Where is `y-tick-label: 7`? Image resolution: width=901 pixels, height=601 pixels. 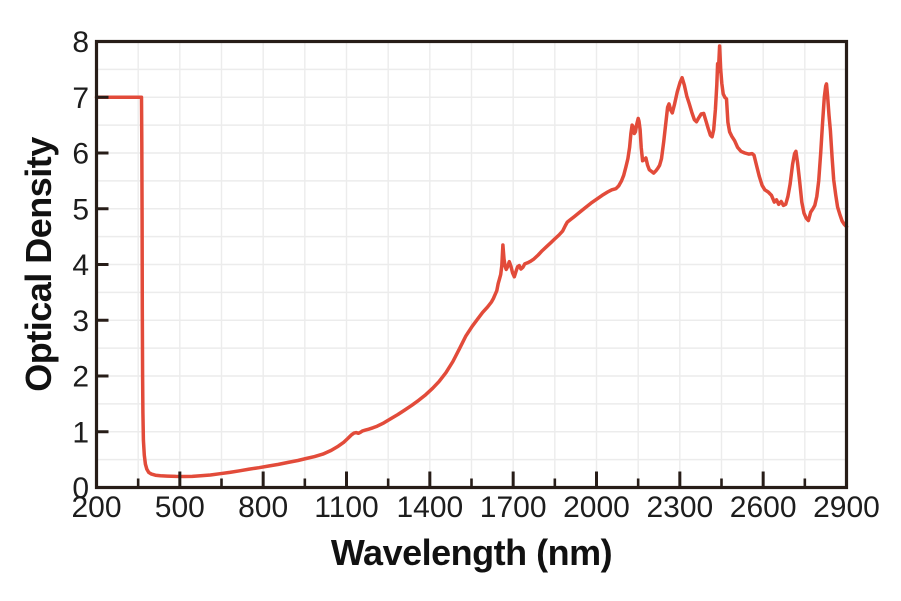
y-tick-label: 7 is located at coordinates (80, 98).